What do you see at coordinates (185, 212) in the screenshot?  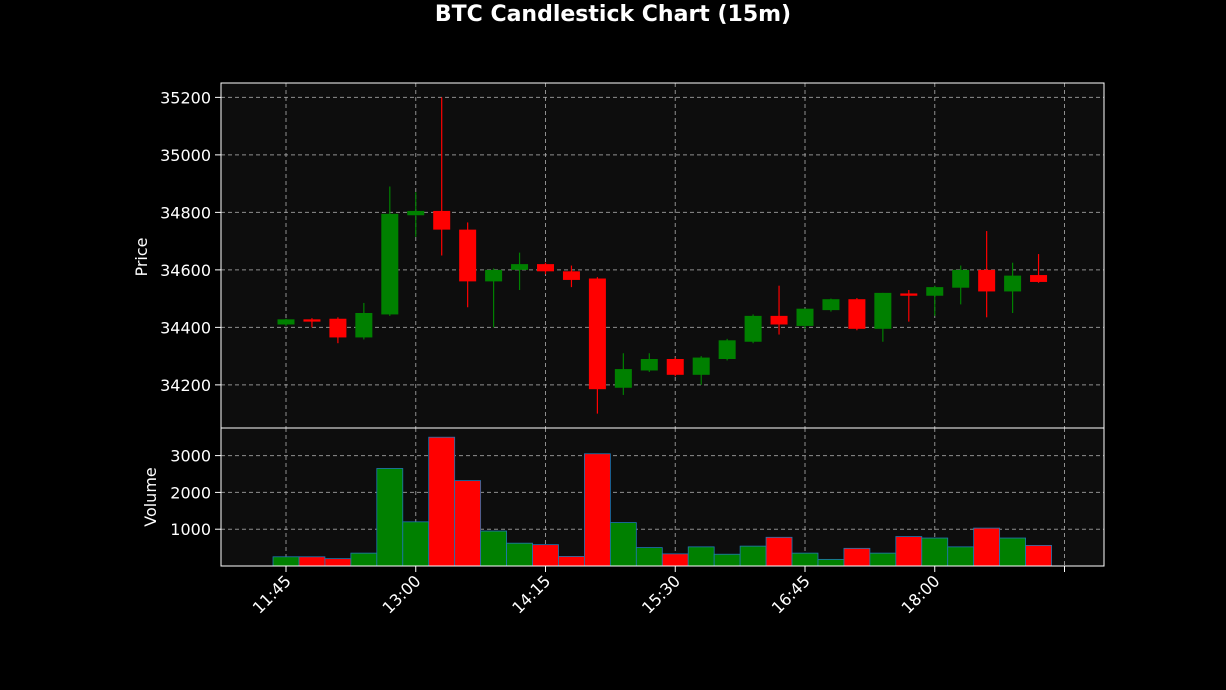 I see `price-y-tick-label: 34800` at bounding box center [185, 212].